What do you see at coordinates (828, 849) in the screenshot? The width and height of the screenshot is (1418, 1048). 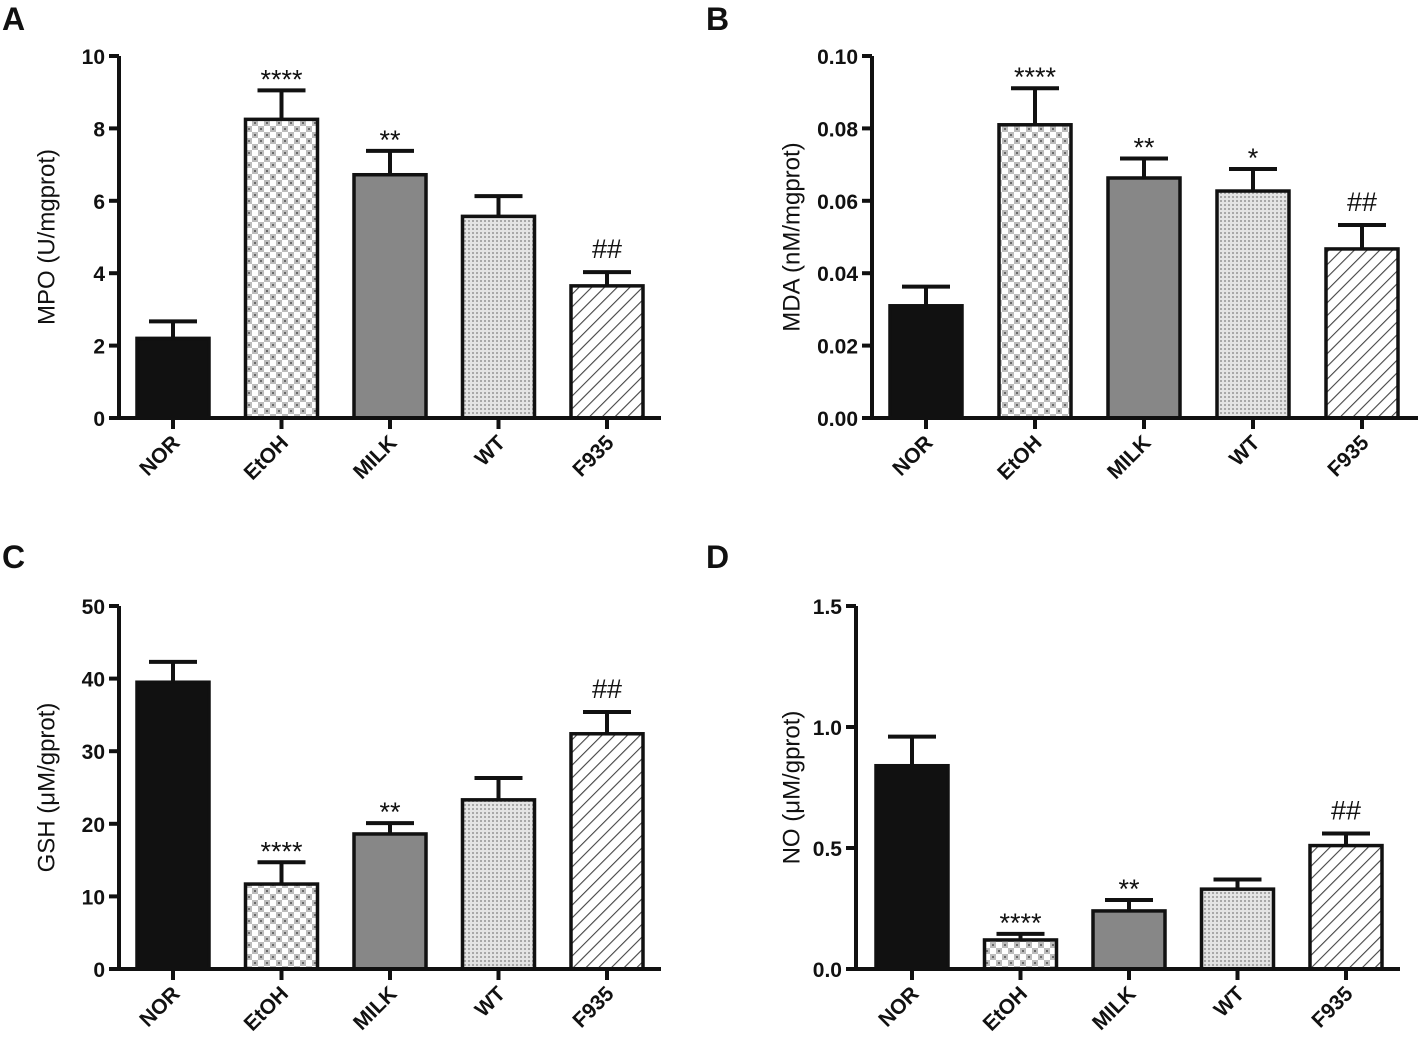 I see `y-tick-label: 0.5` at bounding box center [828, 849].